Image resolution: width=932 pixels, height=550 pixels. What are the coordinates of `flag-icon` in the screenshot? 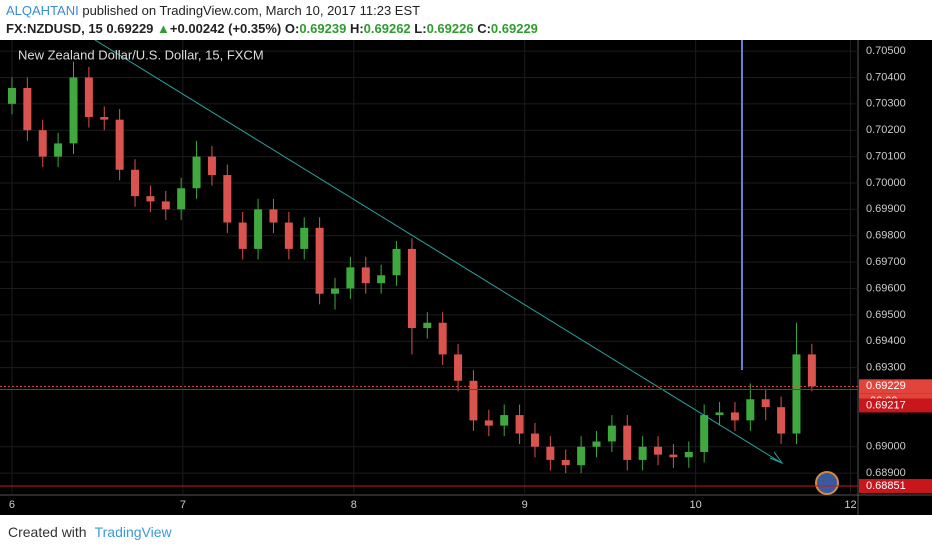 It's located at (827, 483).